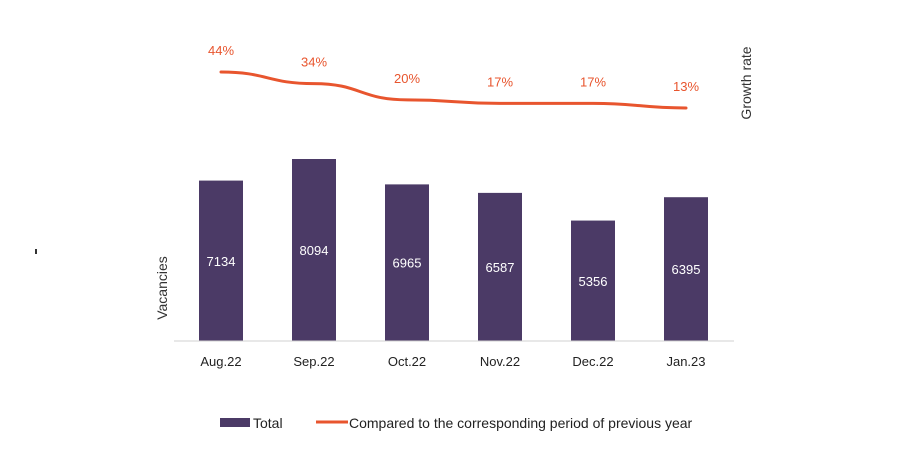 This screenshot has width=900, height=450. Describe the element at coordinates (407, 361) in the screenshot. I see `x-tick-label: Oct.22` at that location.